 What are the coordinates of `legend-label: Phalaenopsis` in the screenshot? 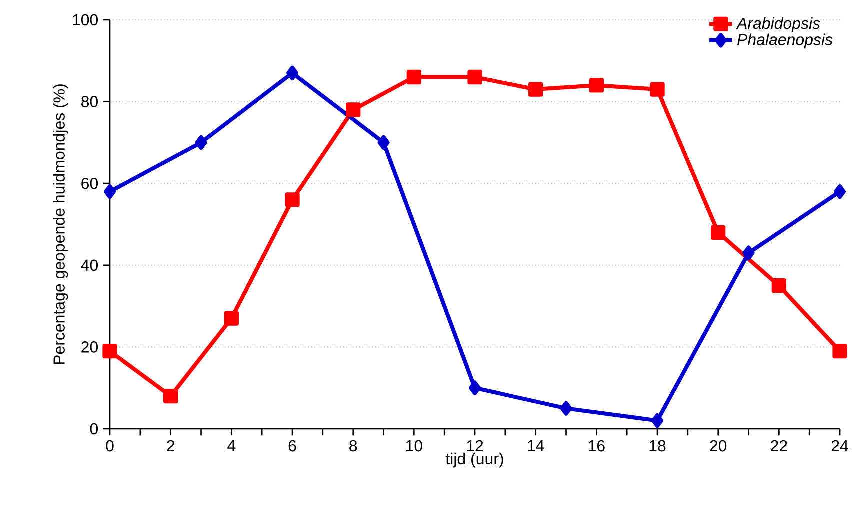 It's located at (785, 41).